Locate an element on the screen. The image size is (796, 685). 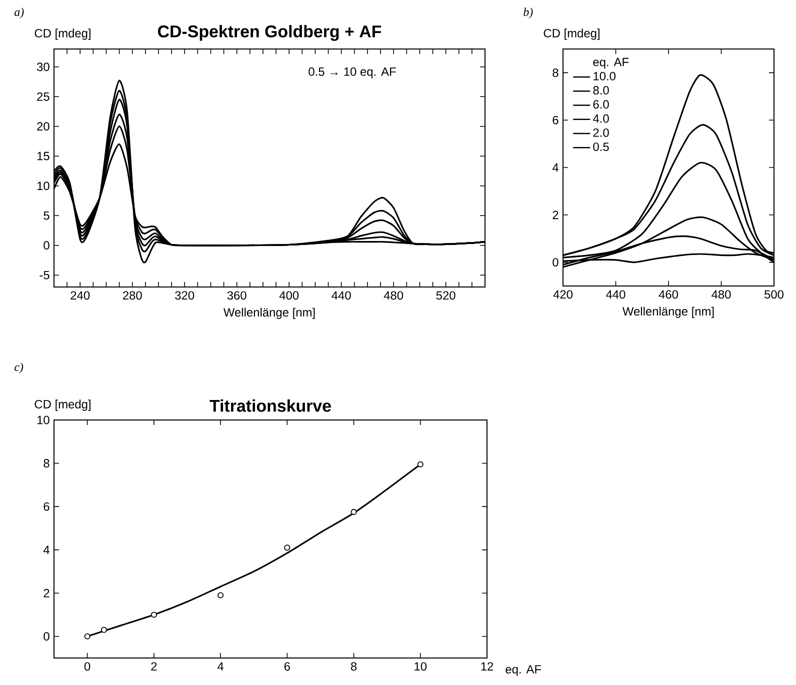
legend-label: 6.0 is located at coordinates (601, 104).